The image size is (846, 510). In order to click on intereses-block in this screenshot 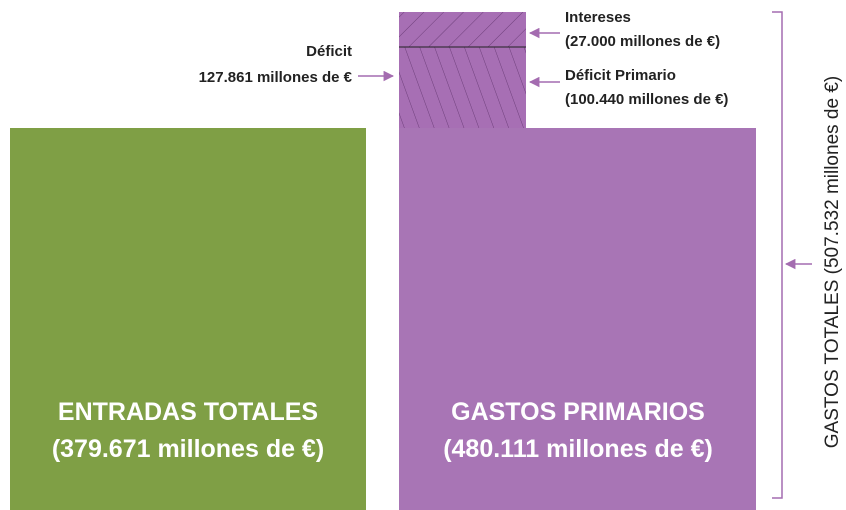, I will do `click(462, 29)`.